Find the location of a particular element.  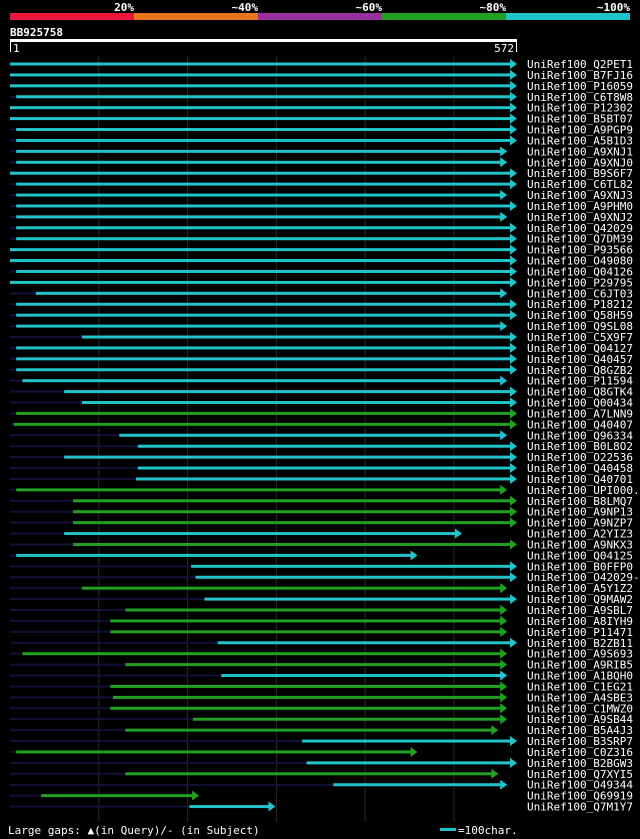

hit-row: UniRef100_Q8GZB2 is located at coordinates (321, 370).